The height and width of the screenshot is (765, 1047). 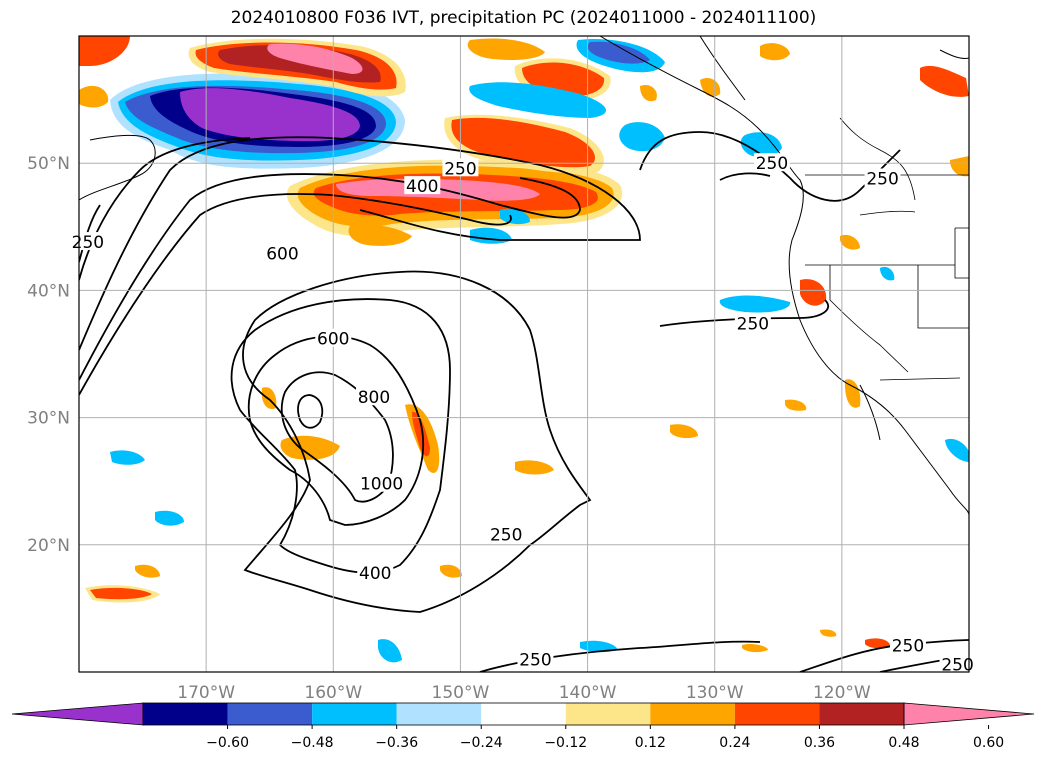 I want to click on colorbar-extend-high, so click(x=969, y=714).